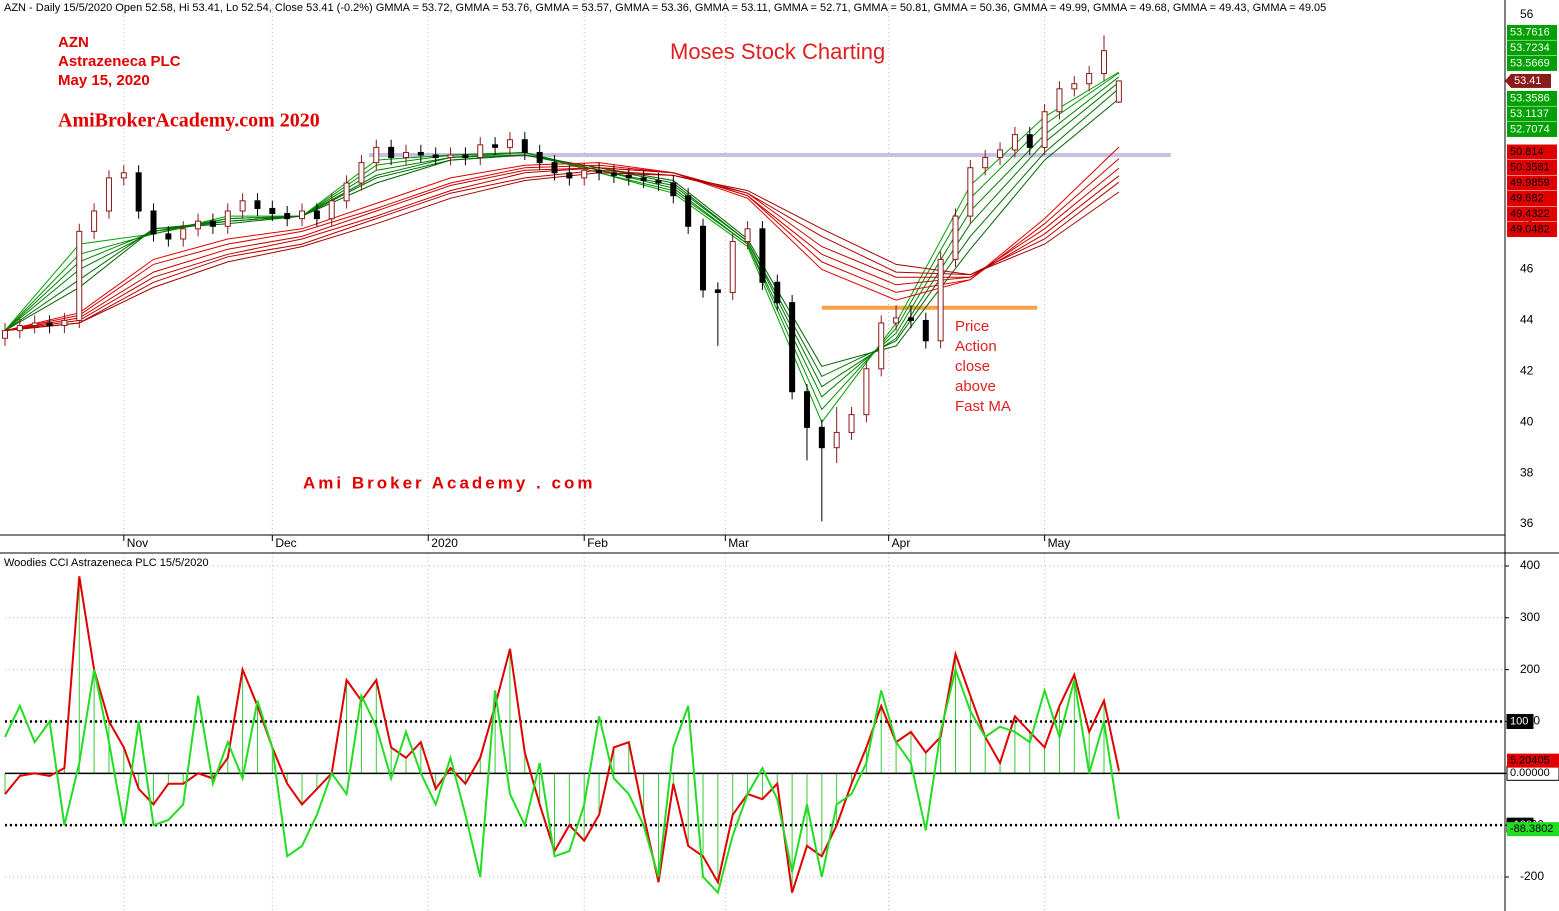 The width and height of the screenshot is (1559, 911). What do you see at coordinates (1530, 129) in the screenshot?
I see `gmma-label: 52.7074` at bounding box center [1530, 129].